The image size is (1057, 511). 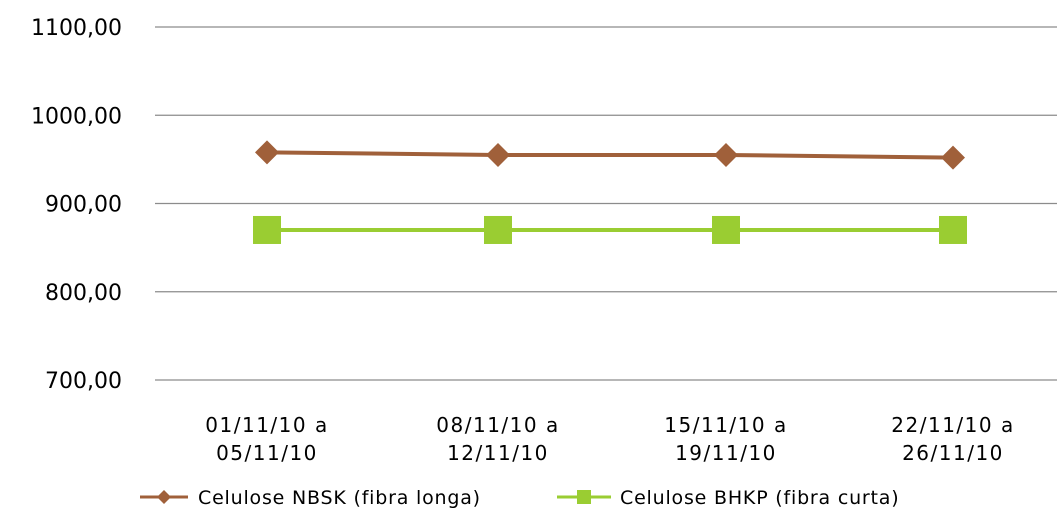 I want to click on series-line, so click(x=610, y=154).